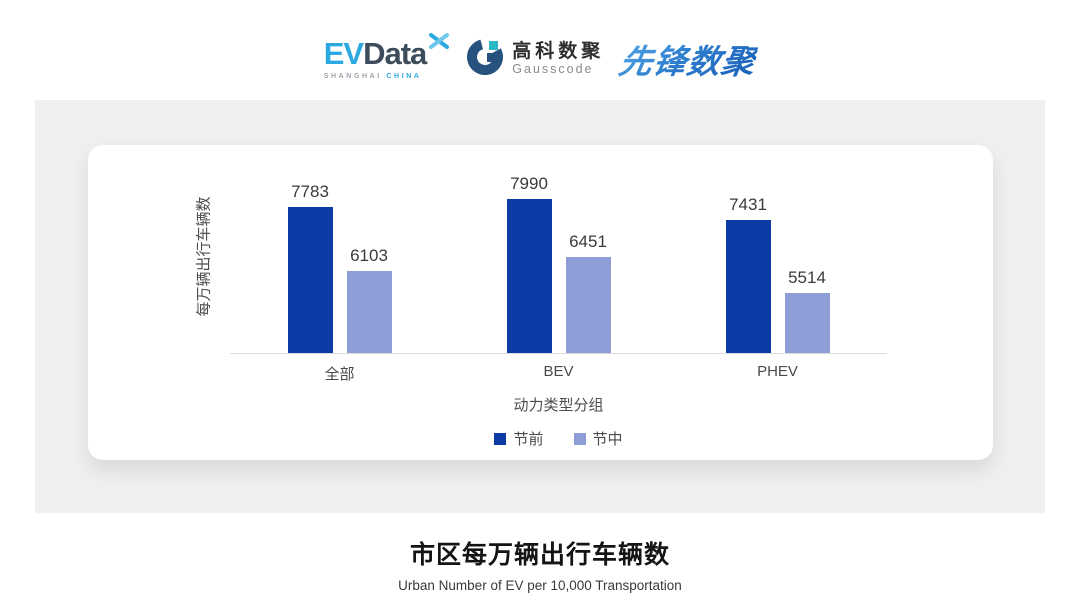 Image resolution: width=1080 pixels, height=608 pixels. What do you see at coordinates (748, 286) in the screenshot?
I see `bar-PHEV-节前` at bounding box center [748, 286].